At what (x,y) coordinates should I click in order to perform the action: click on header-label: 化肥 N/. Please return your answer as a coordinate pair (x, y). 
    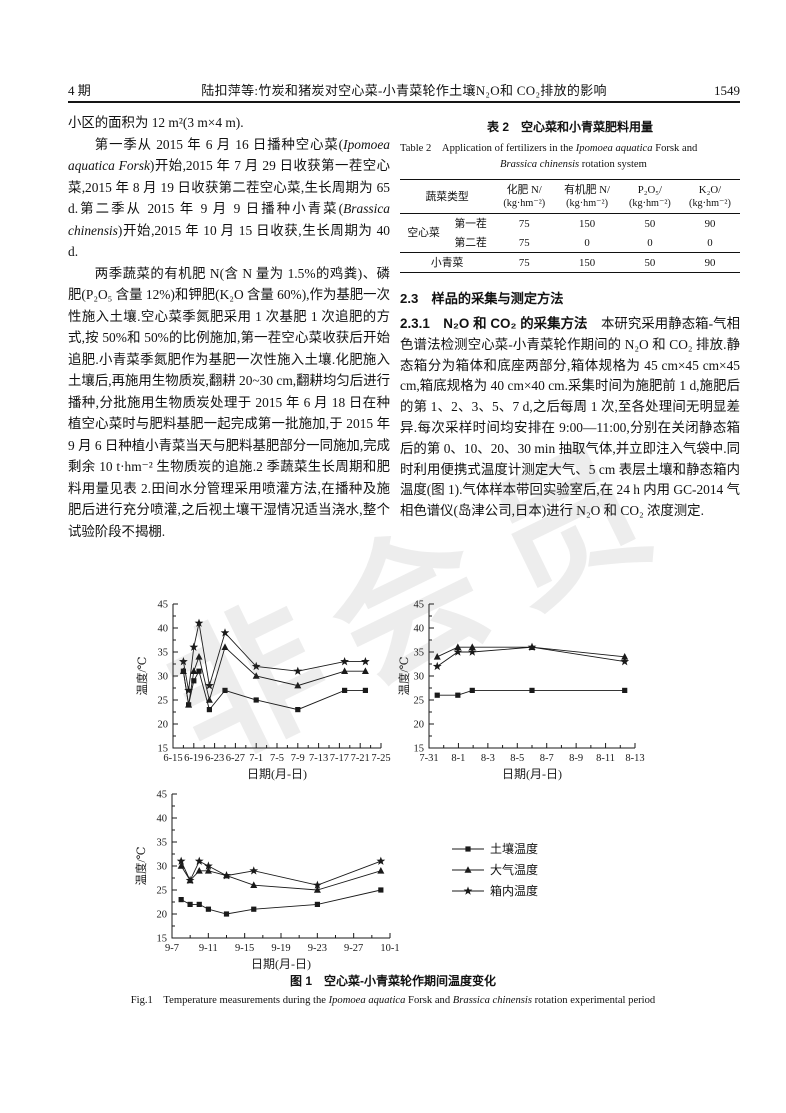
    Looking at the image, I should click on (524, 189).